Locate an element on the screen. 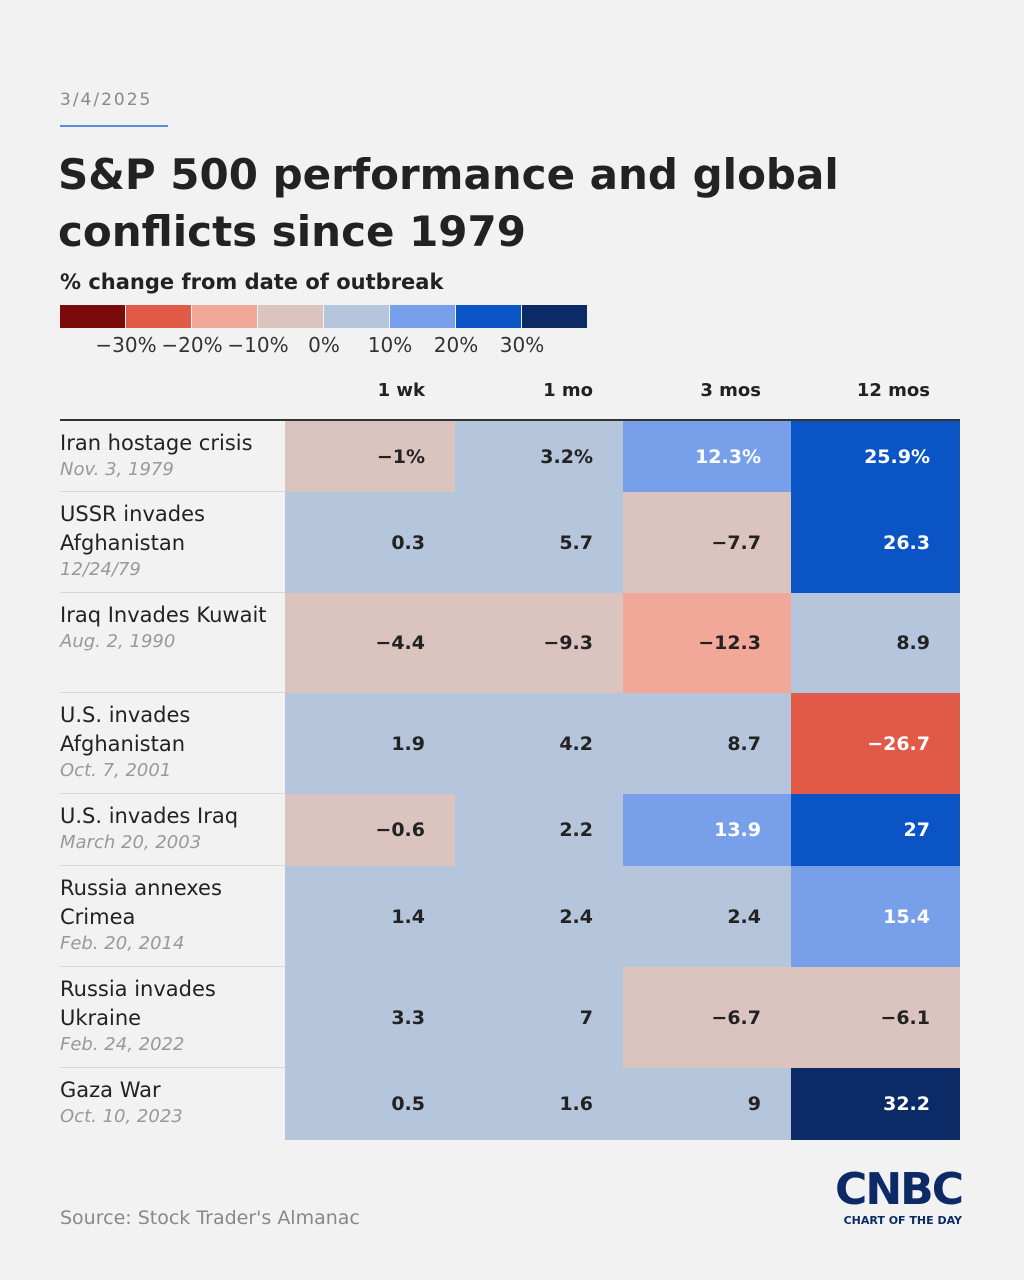 This screenshot has width=1024, height=1280. row-label: Russia invades Ukraine Feb. 24, 2022 is located at coordinates (170, 1016).